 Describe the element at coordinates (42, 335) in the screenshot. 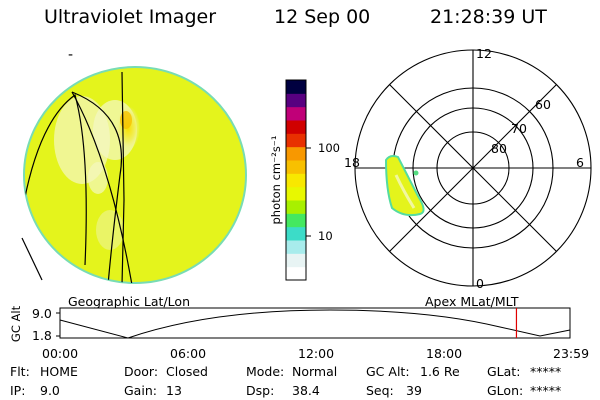

I see `altitude-tick-1-8: 1.8` at that location.